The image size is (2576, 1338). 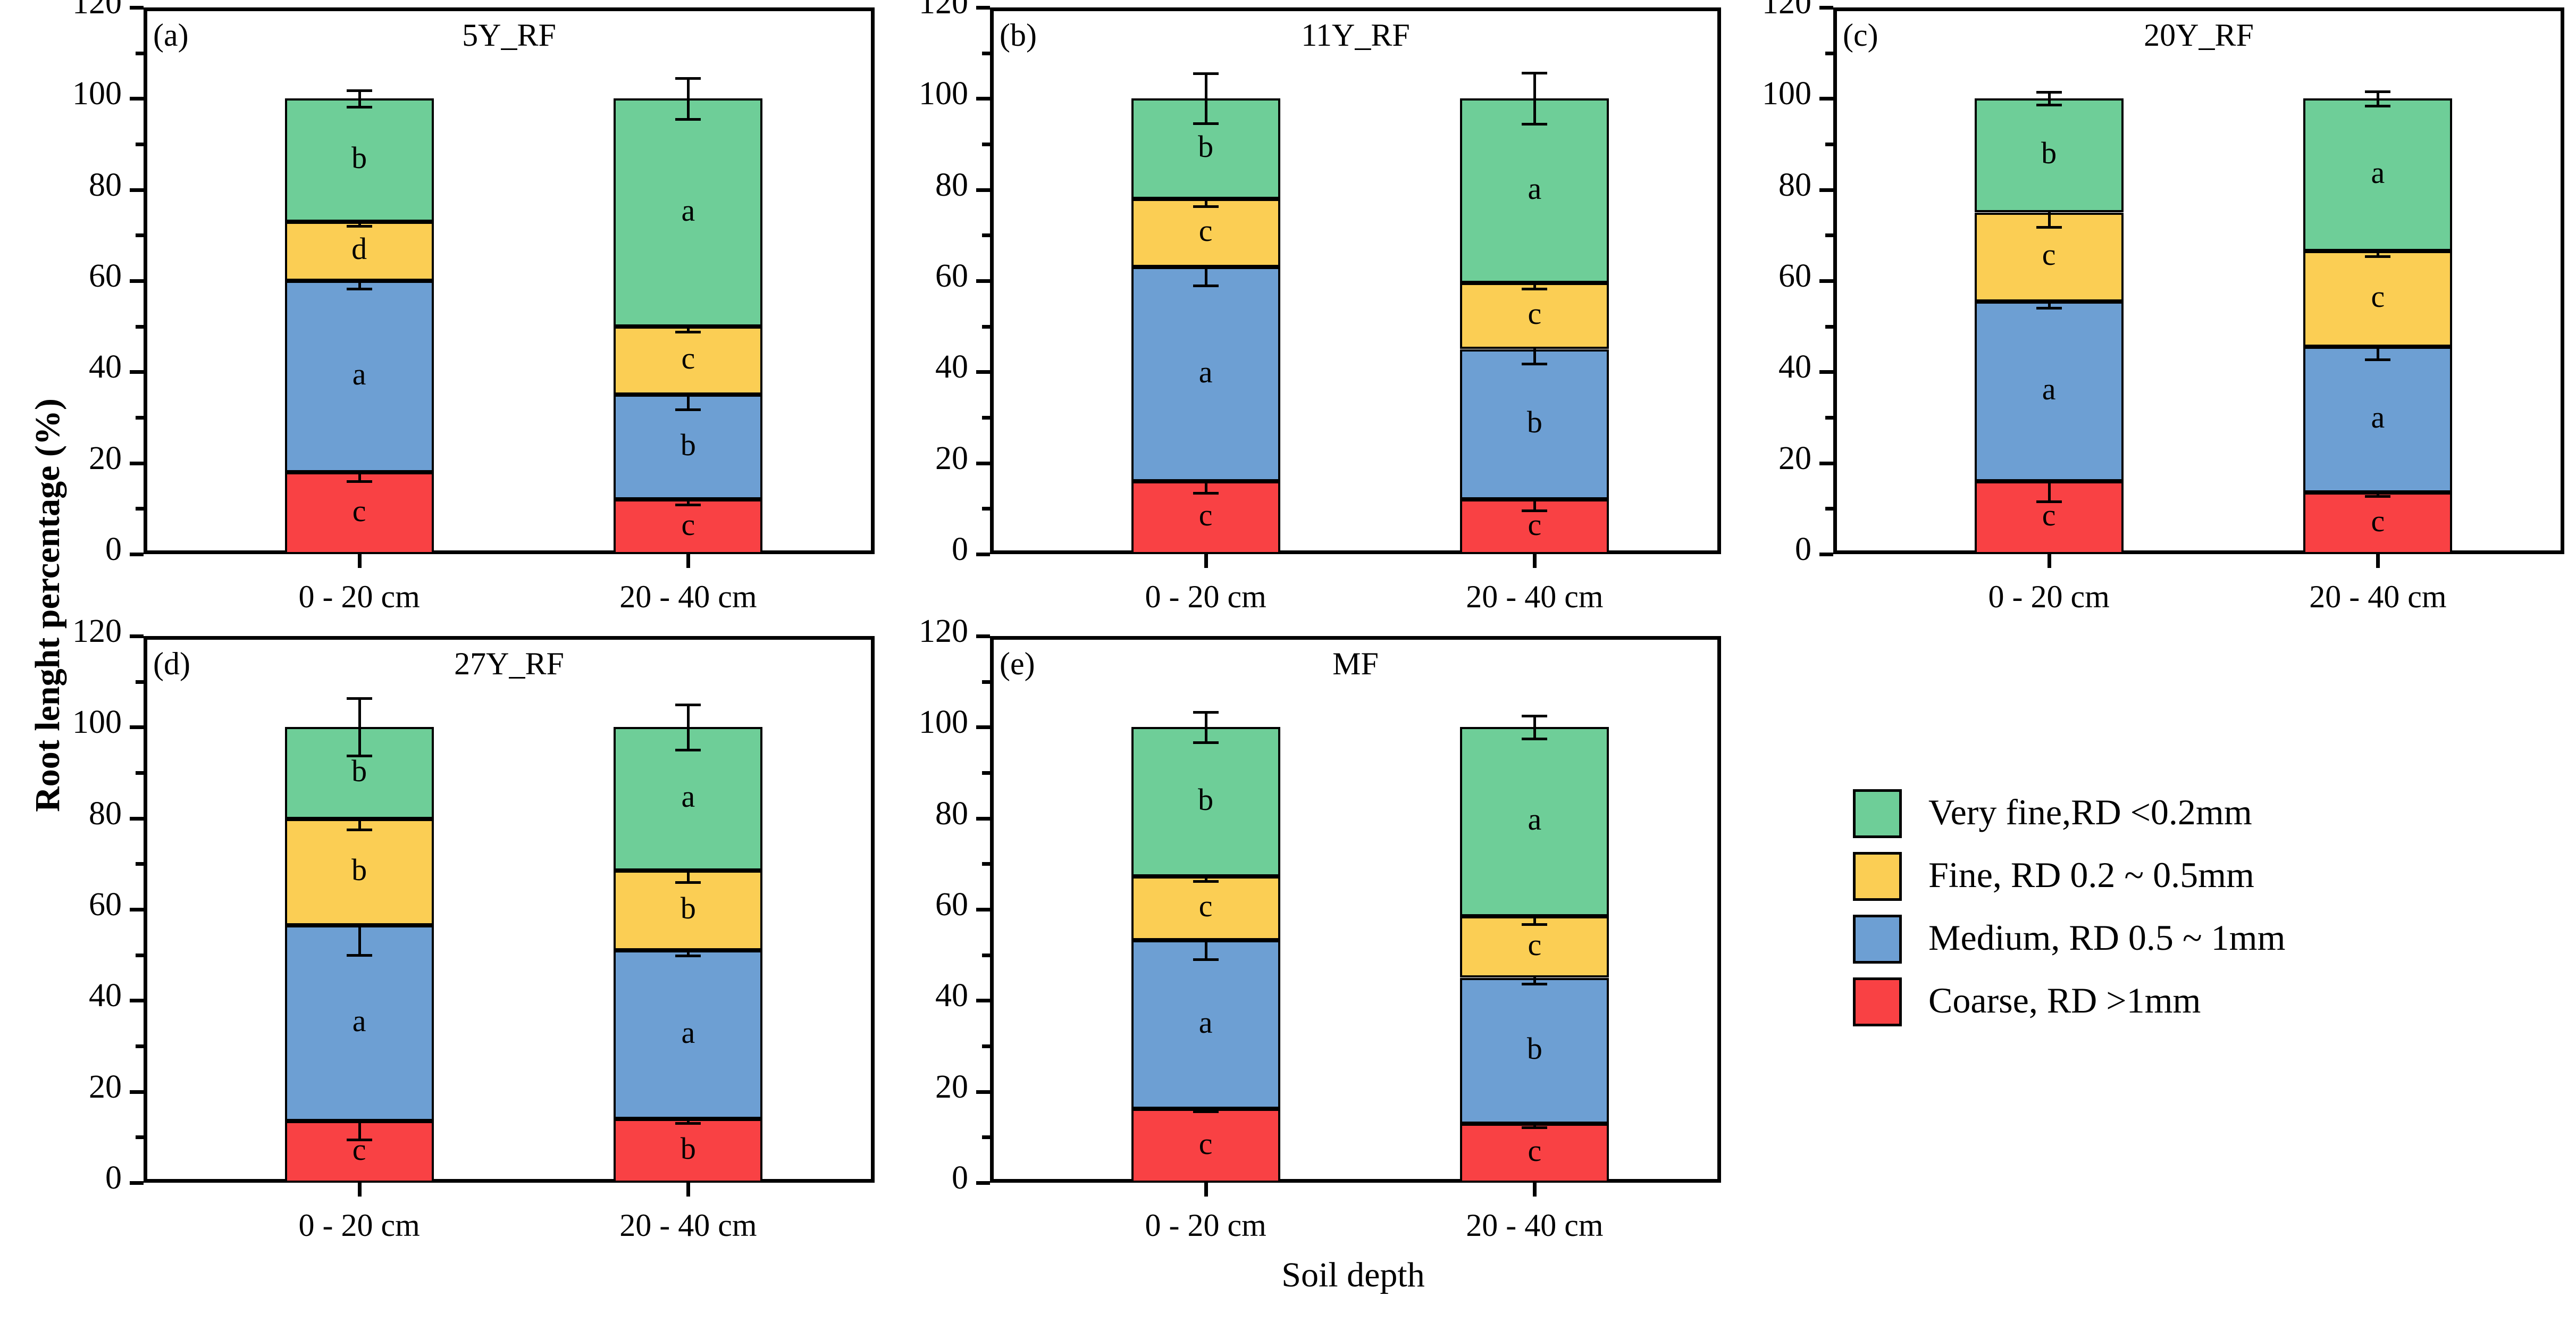 I want to click on significance-letter: d, so click(x=359, y=248).